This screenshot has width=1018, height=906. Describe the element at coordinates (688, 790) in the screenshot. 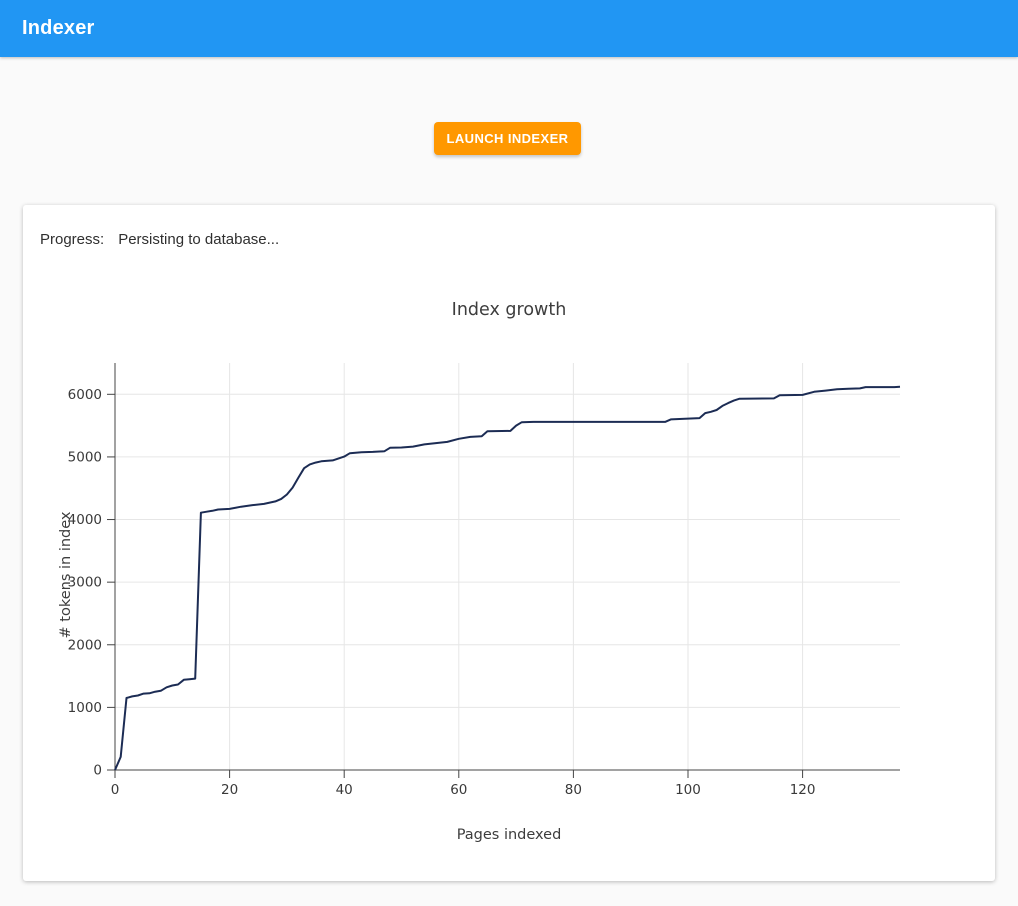

I see `x-tick-label: 100` at that location.